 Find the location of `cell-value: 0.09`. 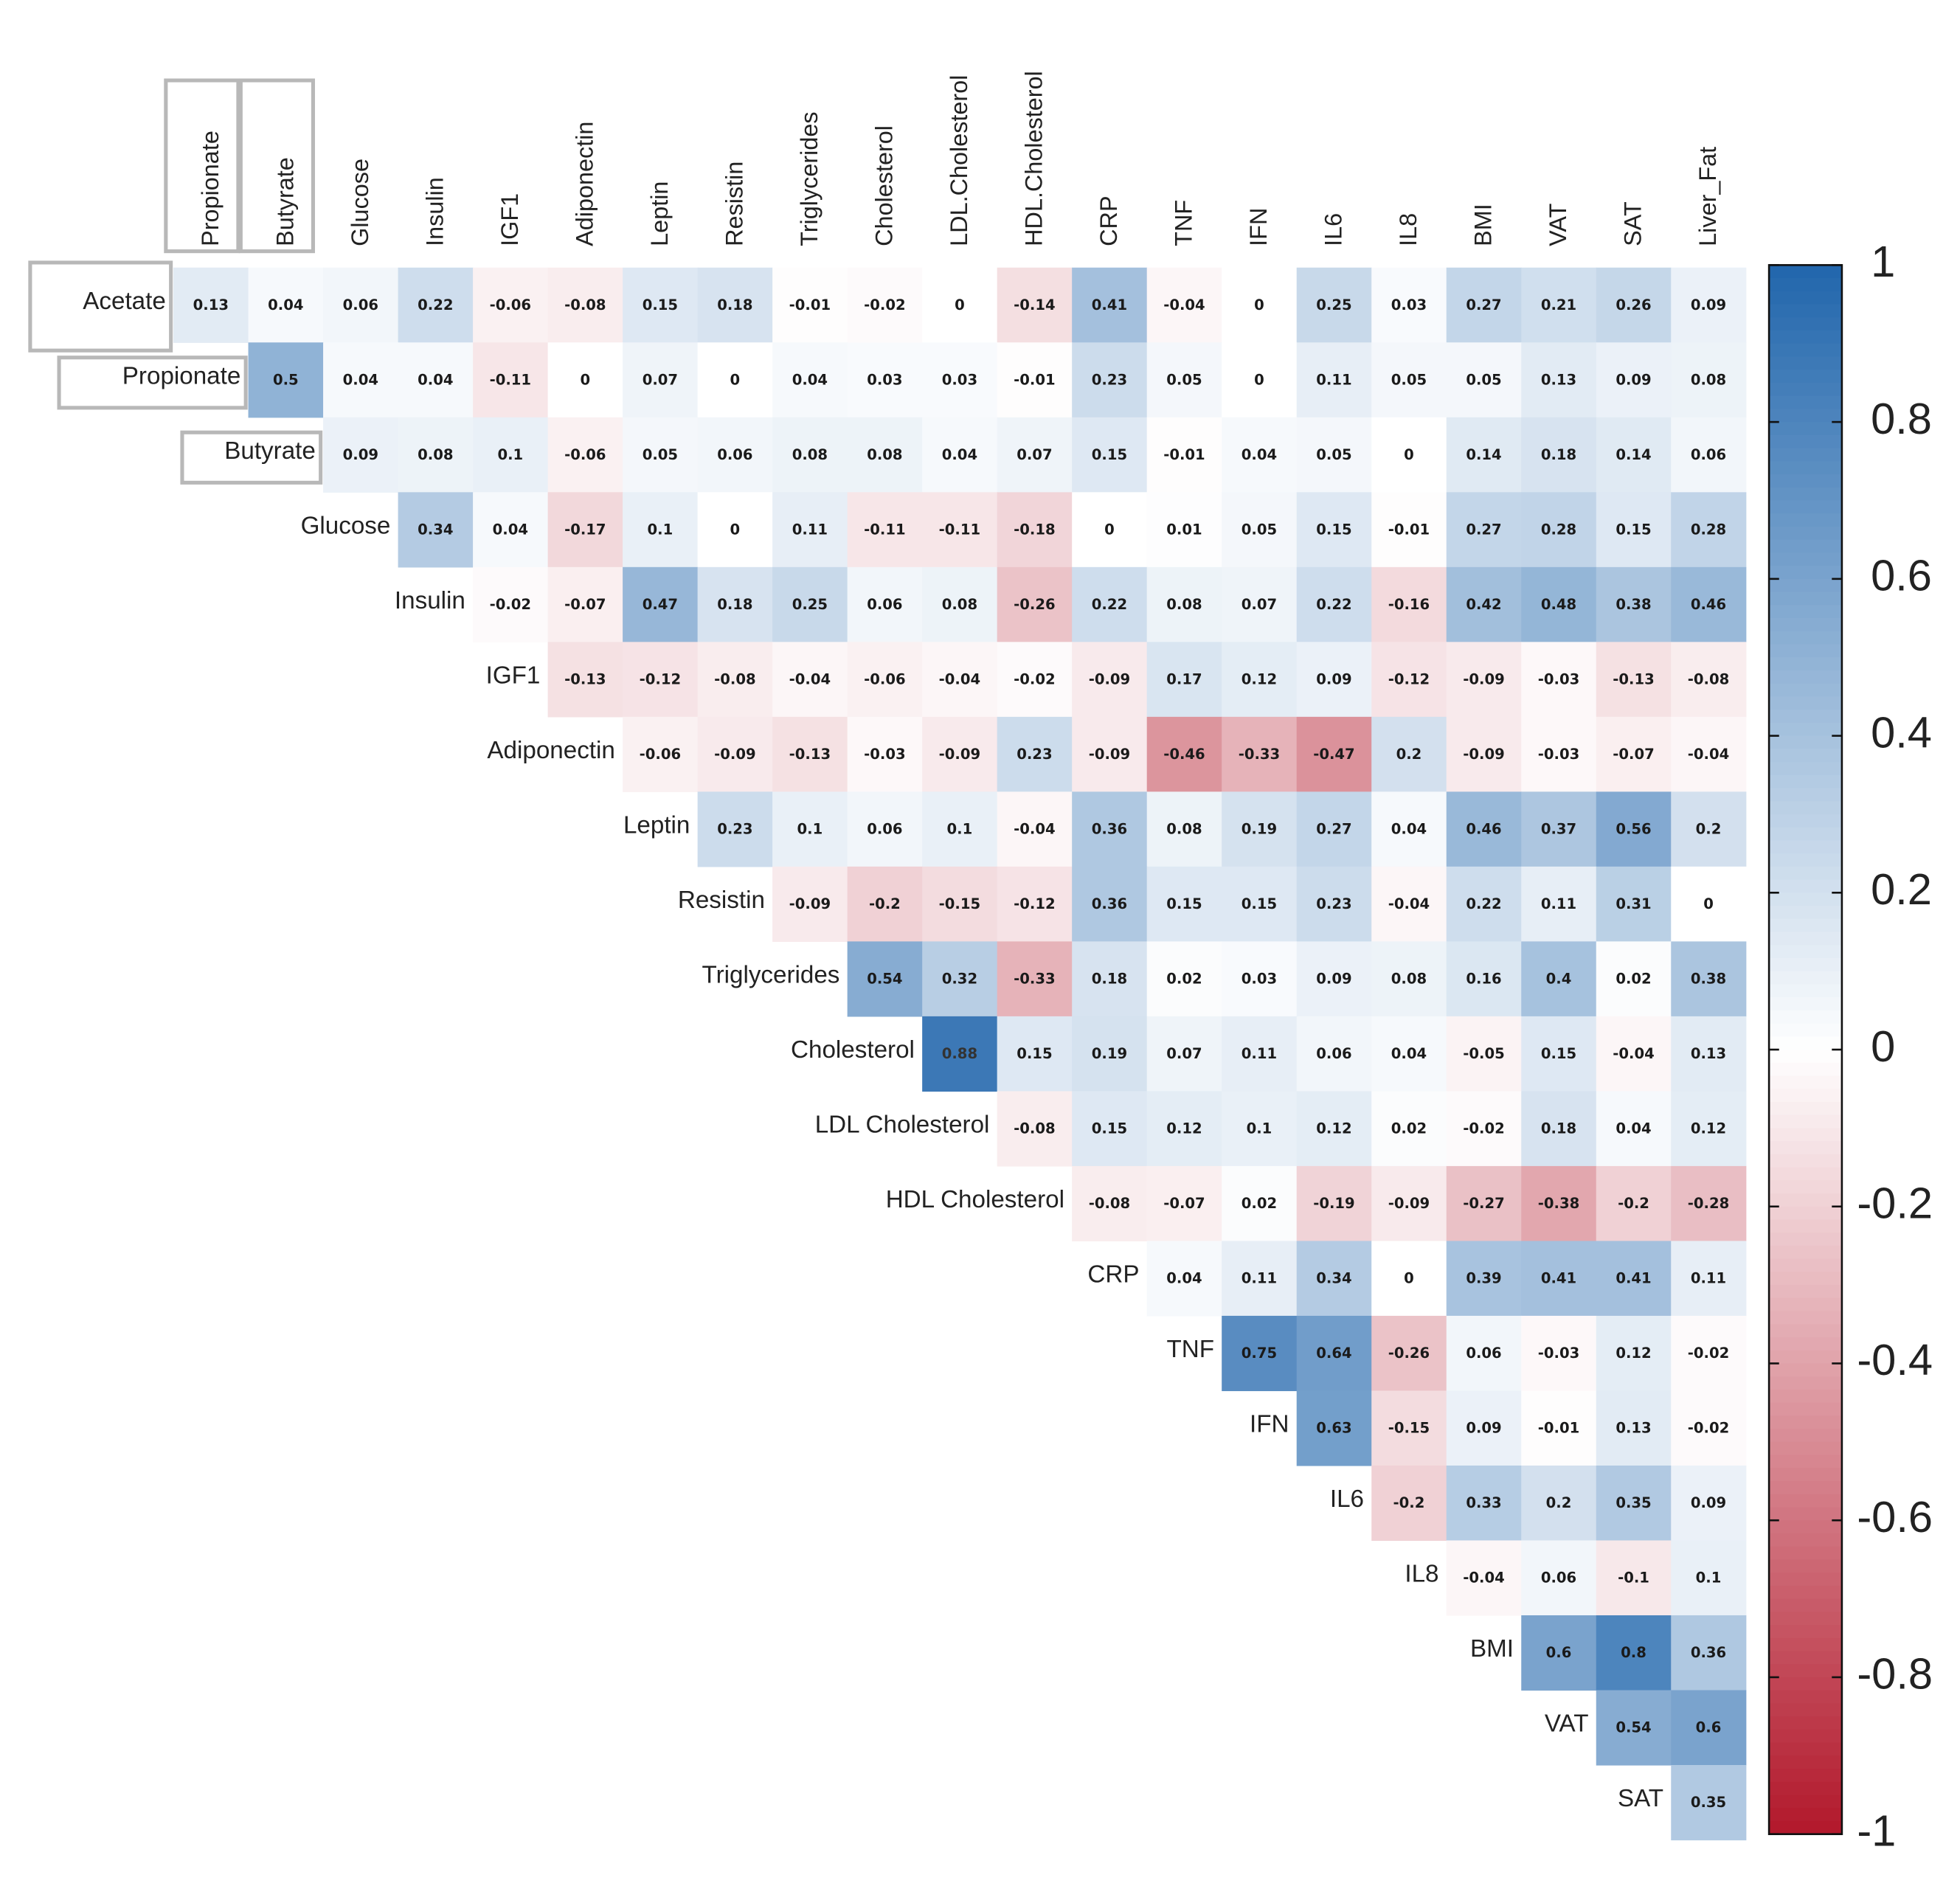

cell-value: 0.09 is located at coordinates (1634, 379).